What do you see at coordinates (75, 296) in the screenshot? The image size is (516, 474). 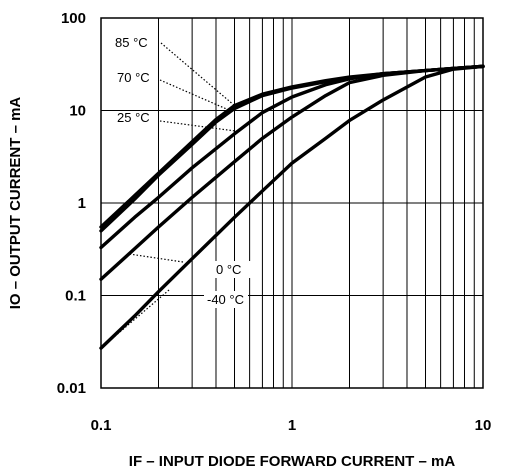 I see `y-tick-label: 0.1` at bounding box center [75, 296].